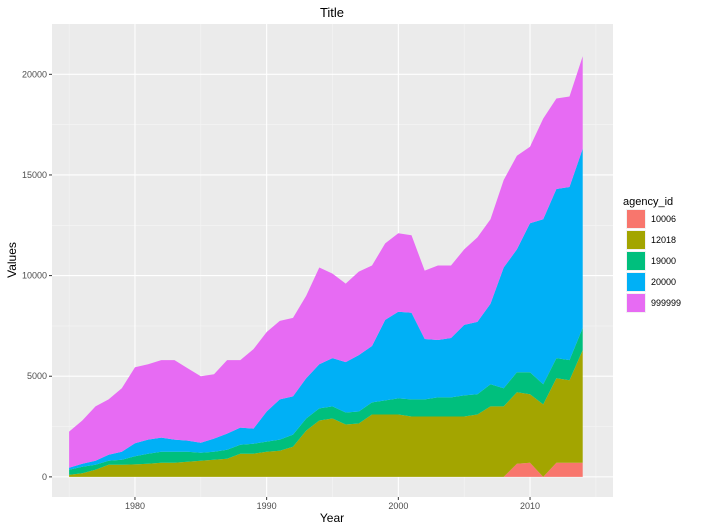  I want to click on y-axis-title: Values, so click(12, 260).